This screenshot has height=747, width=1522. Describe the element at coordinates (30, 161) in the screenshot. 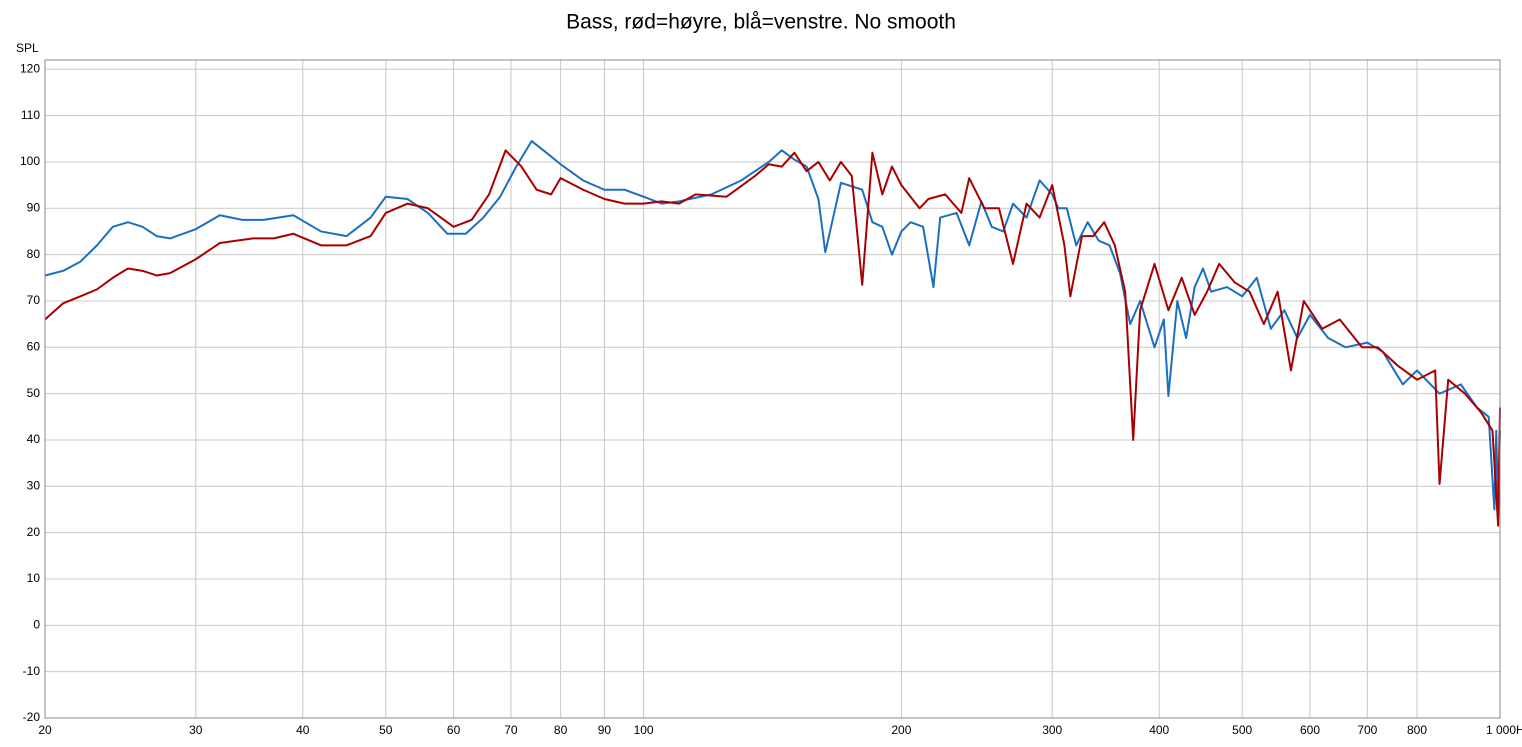

I see `y-tick-label: 100` at that location.